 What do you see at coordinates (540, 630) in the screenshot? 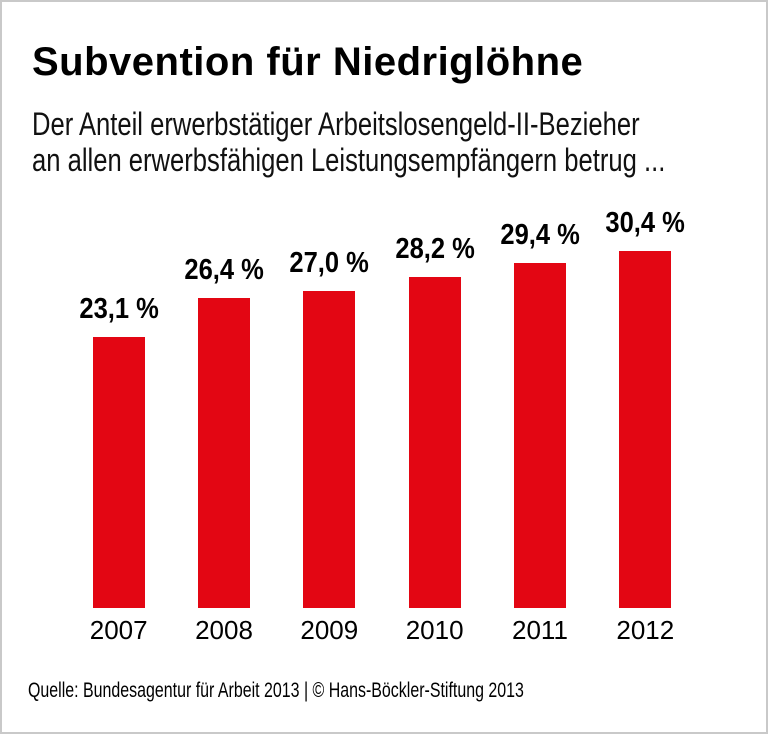
I see `x-axis-label: 2011` at bounding box center [540, 630].